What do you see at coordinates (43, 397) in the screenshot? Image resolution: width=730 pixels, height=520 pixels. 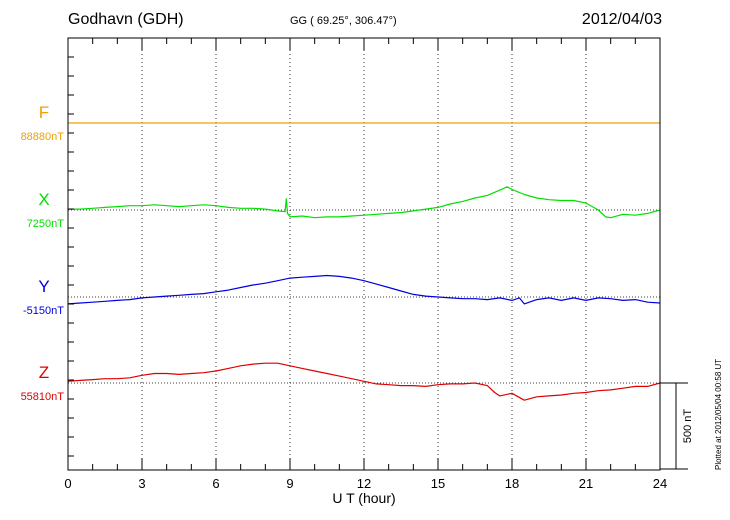 I see `channel-baseline-z: 55810nT` at bounding box center [43, 397].